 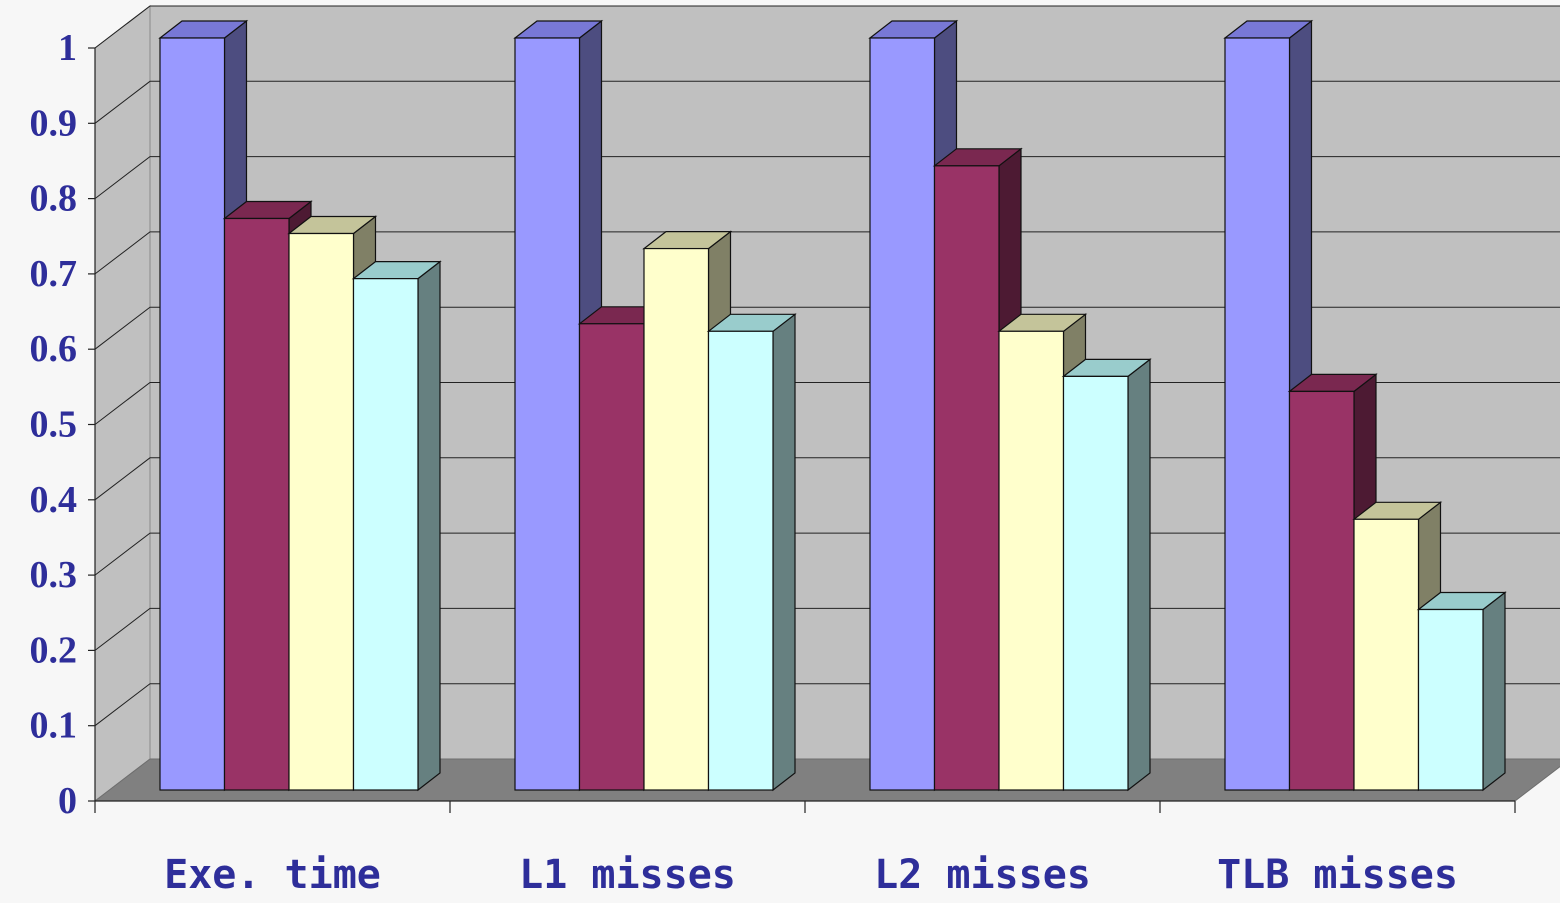 I want to click on y-tick-label: 0.5, so click(x=54, y=425).